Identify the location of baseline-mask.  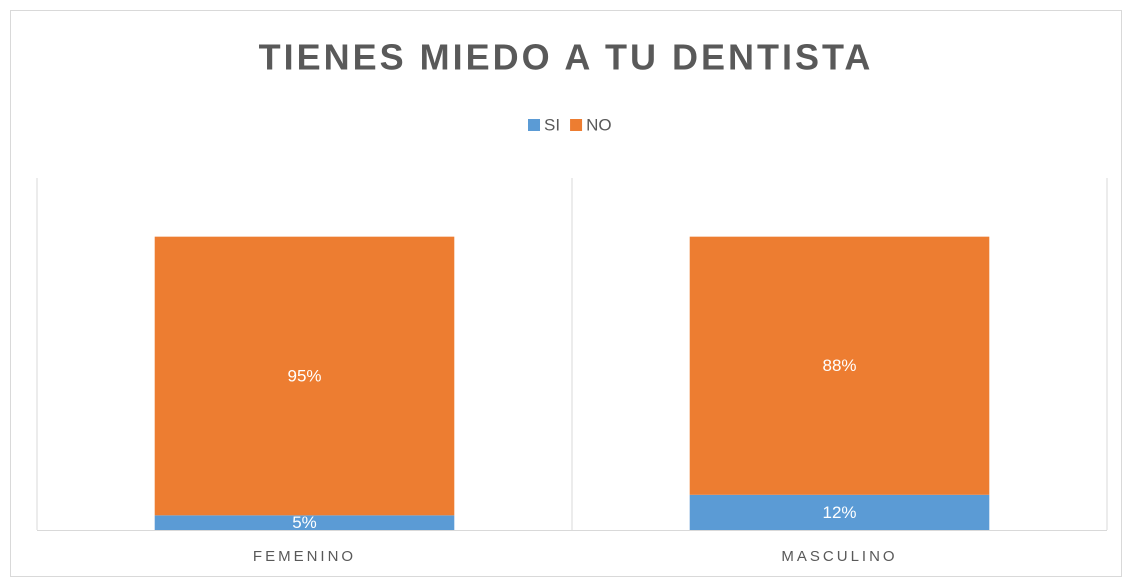
(572, 539).